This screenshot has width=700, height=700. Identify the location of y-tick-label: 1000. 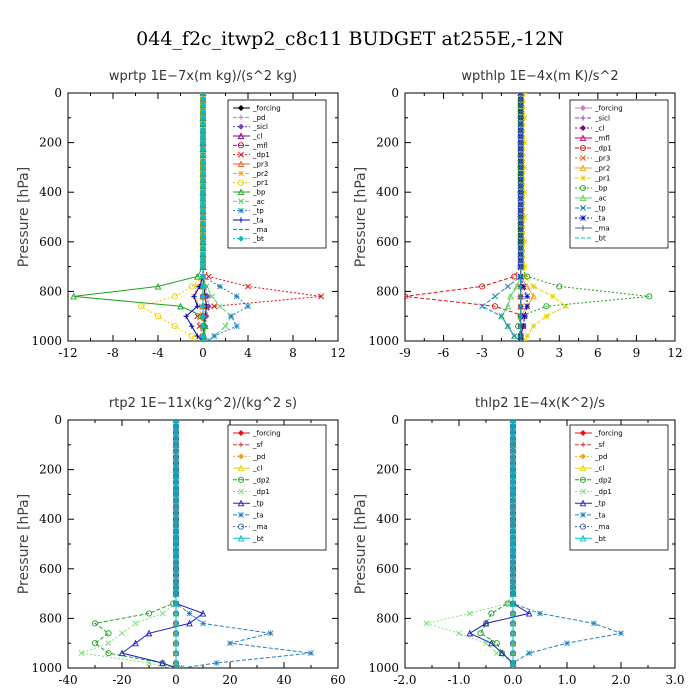
(383, 668).